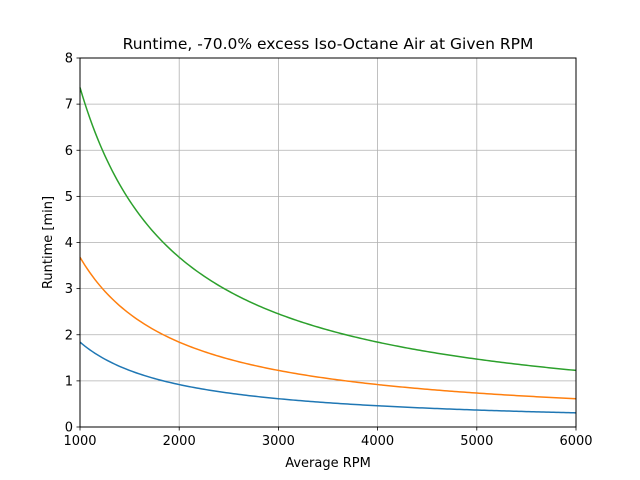 The image size is (640, 480). Describe the element at coordinates (69, 381) in the screenshot. I see `y-tick-label: 1` at that location.